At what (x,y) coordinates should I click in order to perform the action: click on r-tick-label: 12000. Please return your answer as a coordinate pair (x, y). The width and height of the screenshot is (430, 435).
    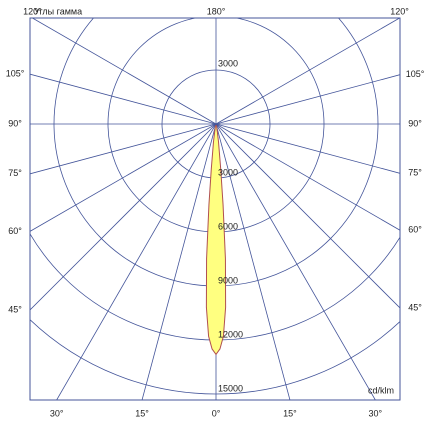
    Looking at the image, I should click on (230, 334).